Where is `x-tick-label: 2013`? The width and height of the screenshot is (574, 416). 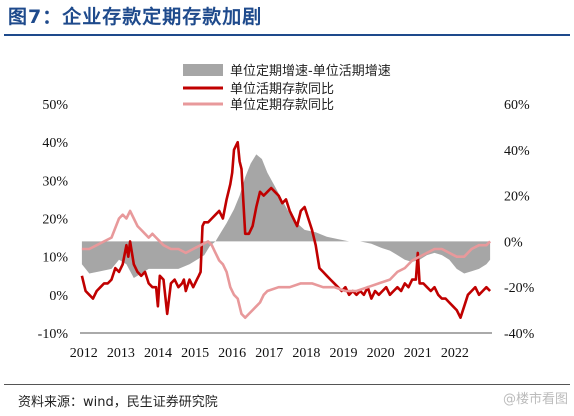
x-tick-label: 2013 is located at coordinates (121, 353).